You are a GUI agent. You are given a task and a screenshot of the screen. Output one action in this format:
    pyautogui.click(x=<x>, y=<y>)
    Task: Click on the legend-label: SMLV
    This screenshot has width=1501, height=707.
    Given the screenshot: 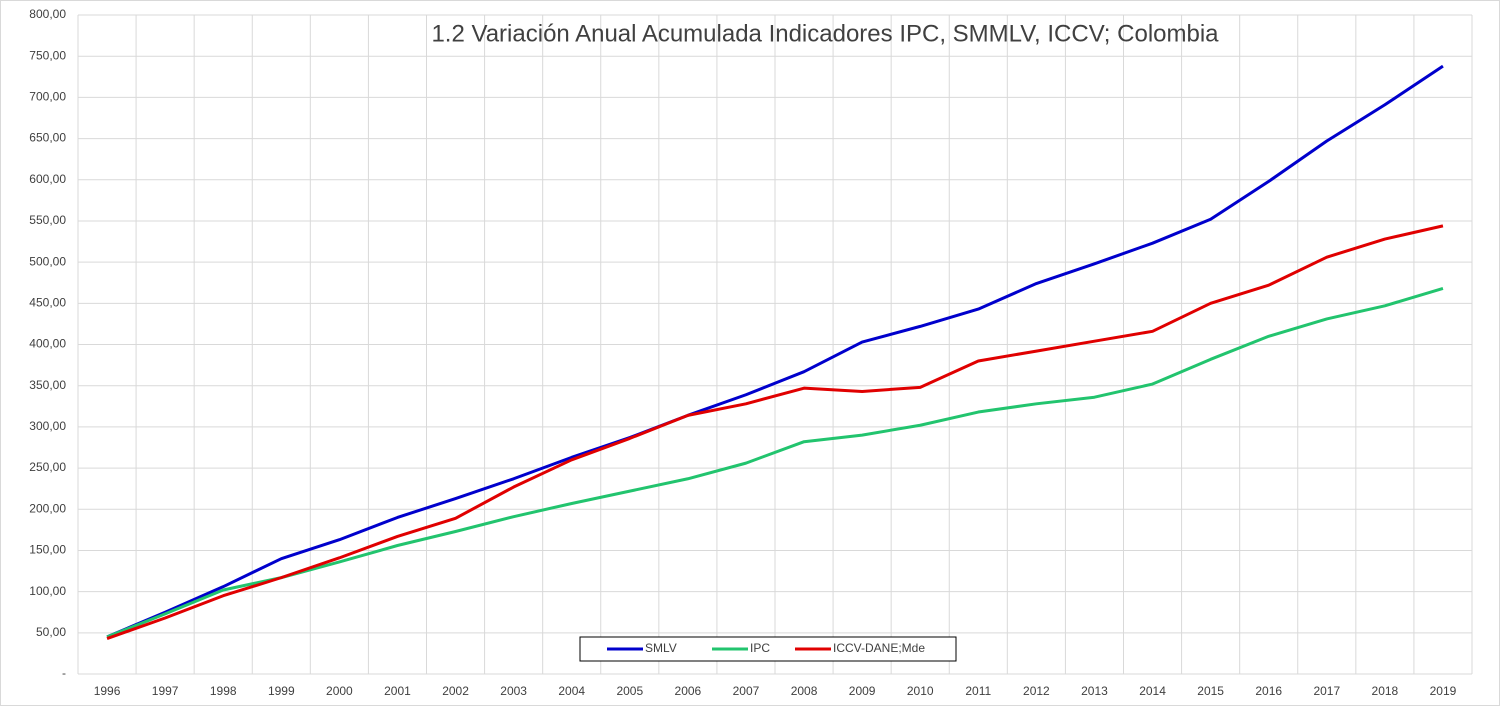 What is the action you would take?
    pyautogui.click(x=661, y=648)
    